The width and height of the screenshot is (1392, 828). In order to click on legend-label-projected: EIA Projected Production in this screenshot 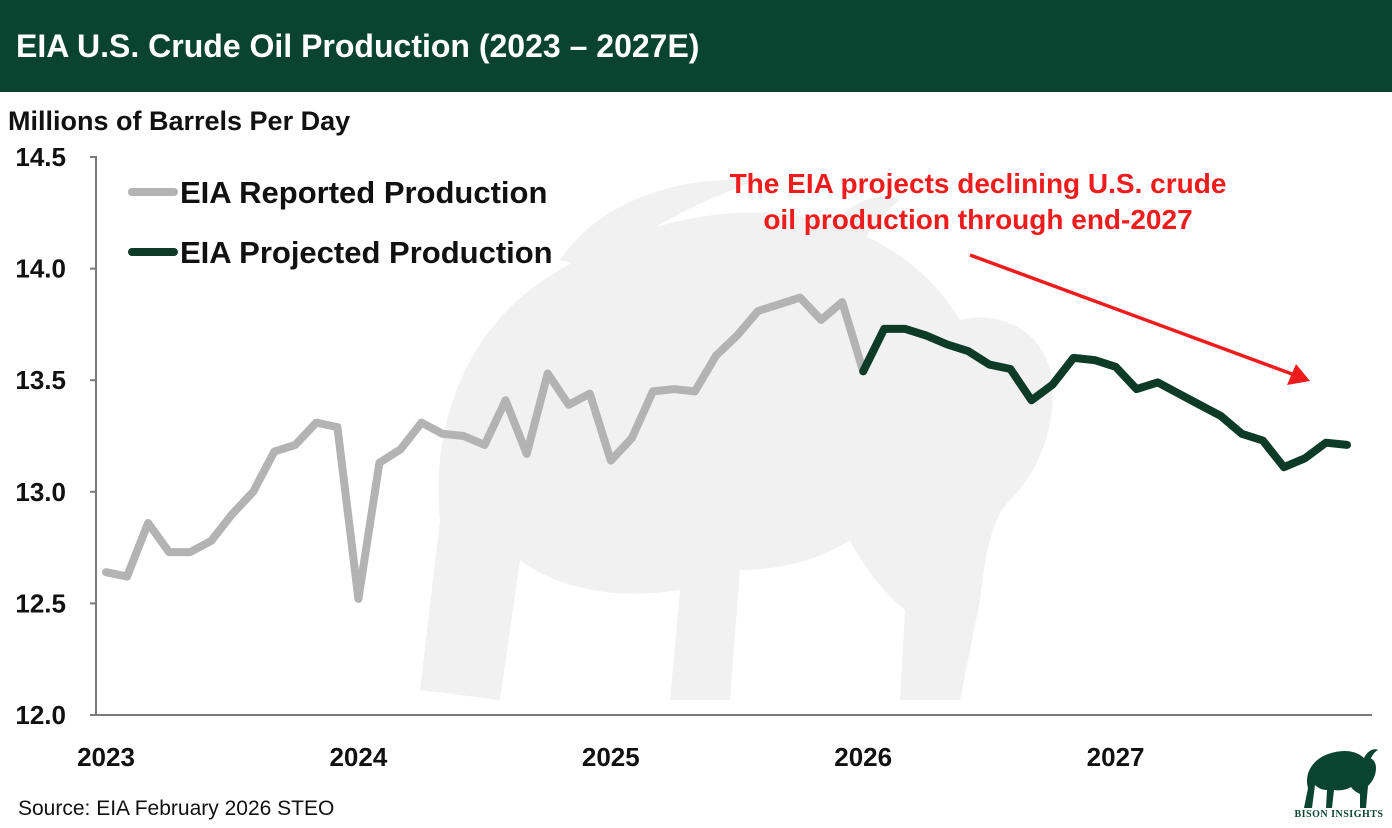, I will do `click(366, 252)`.